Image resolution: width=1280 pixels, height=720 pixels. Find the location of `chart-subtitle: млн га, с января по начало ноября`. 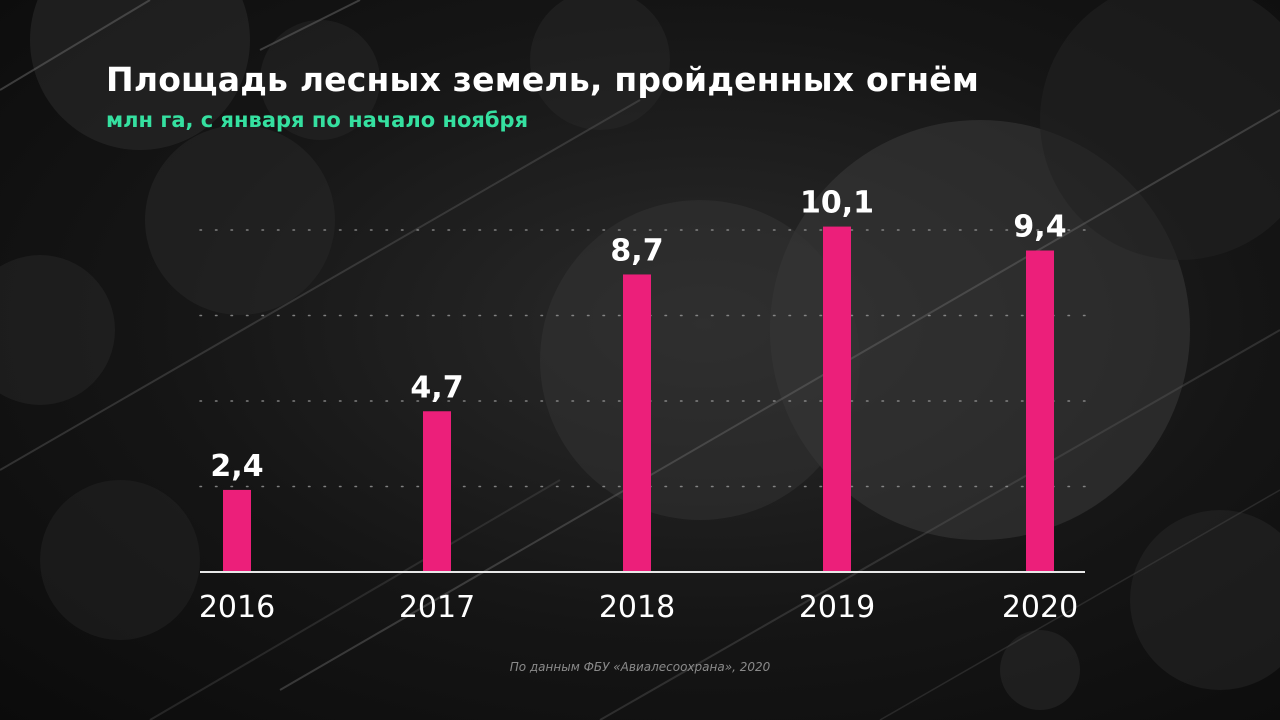

chart-subtitle: млн га, с января по начало ноября is located at coordinates (317, 120).